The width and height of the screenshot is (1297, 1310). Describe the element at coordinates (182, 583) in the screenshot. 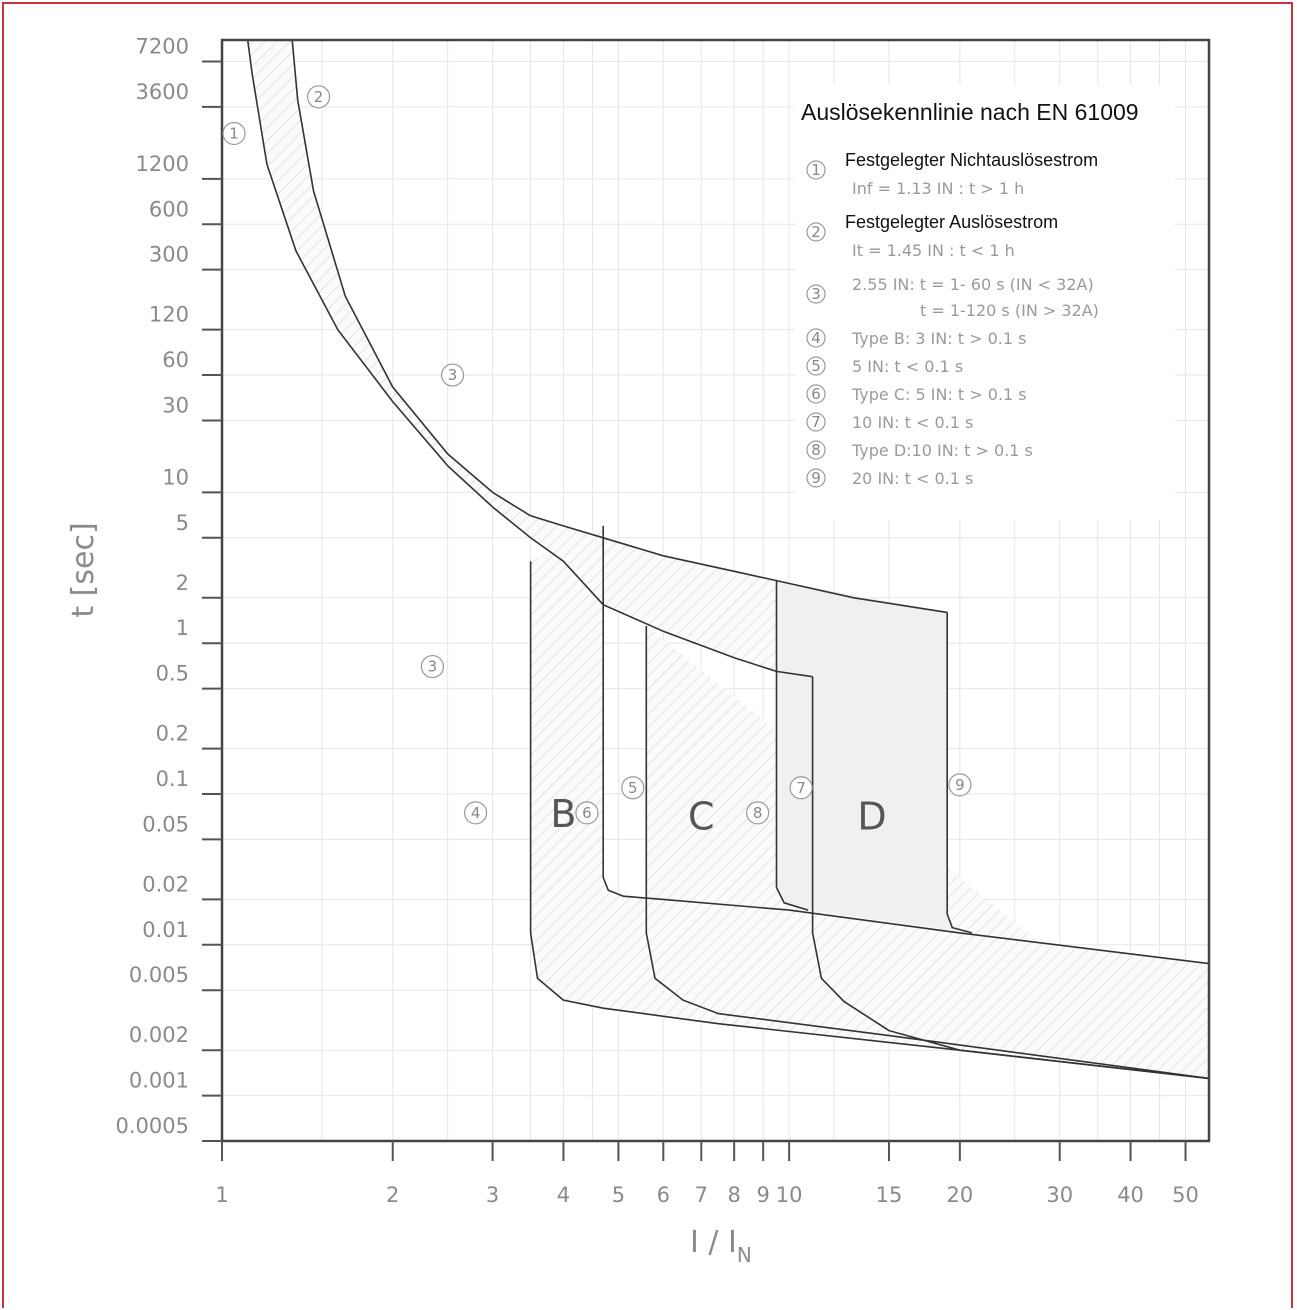

I see `y-tick-label: 2` at that location.